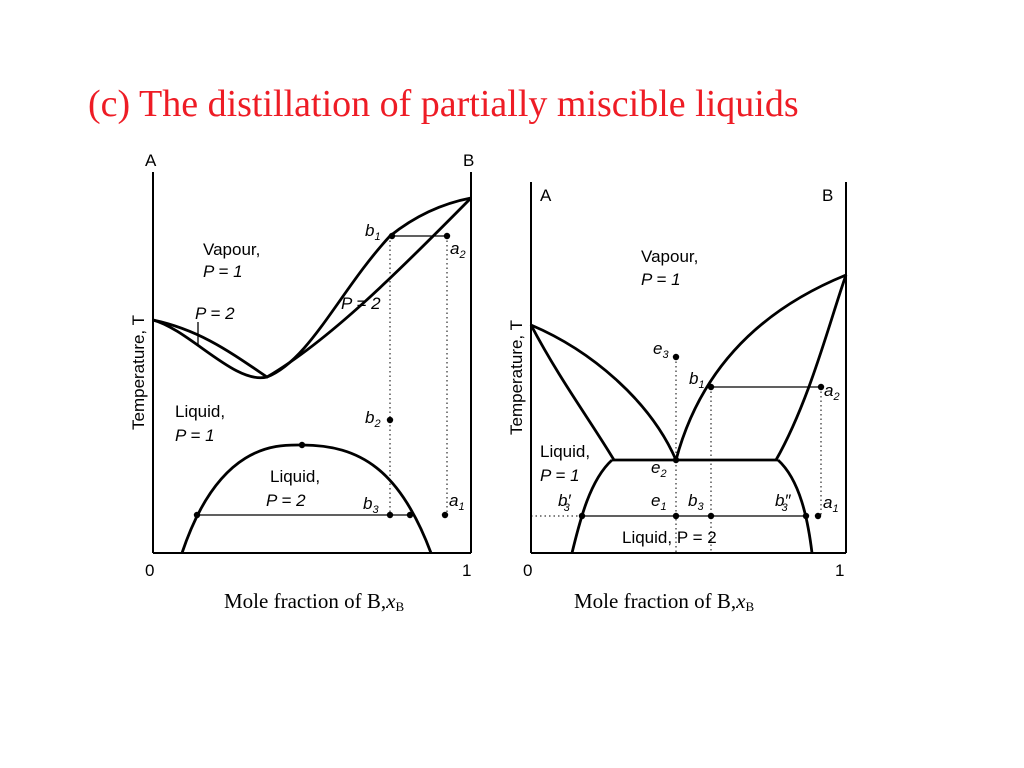 Image resolution: width=1024 pixels, height=768 pixels. What do you see at coordinates (565, 451) in the screenshot?
I see `right-liquid1-label-1: Liquid,` at bounding box center [565, 451].